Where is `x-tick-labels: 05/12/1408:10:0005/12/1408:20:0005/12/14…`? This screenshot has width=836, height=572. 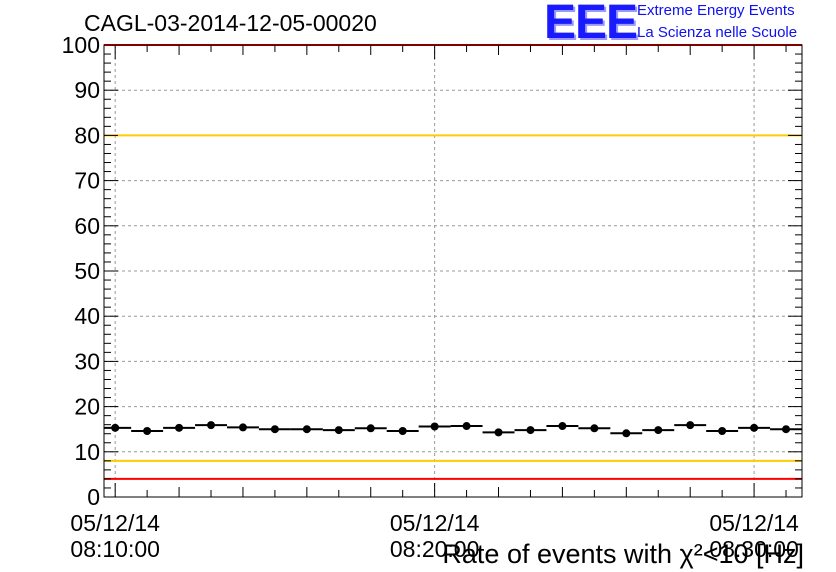 x-tick-labels: 05/12/1408:10:0005/12/1408:20:0005/12/14… is located at coordinates (434, 536).